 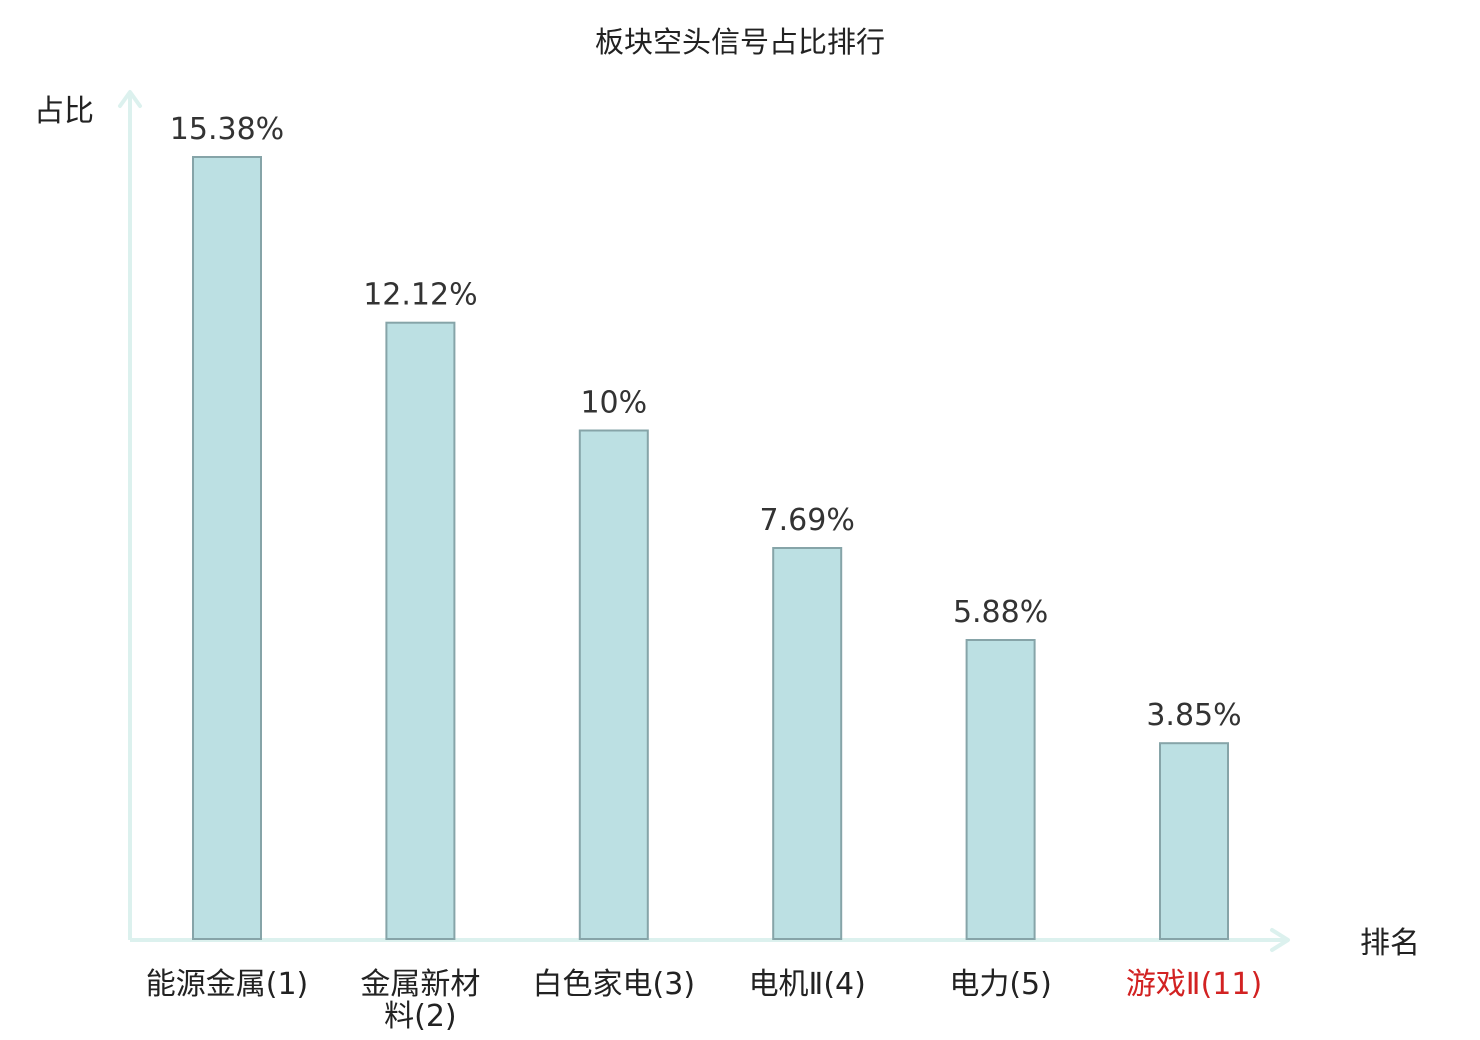 What do you see at coordinates (1000, 612) in the screenshot?
I see `value-label-5: 5.88%` at bounding box center [1000, 612].